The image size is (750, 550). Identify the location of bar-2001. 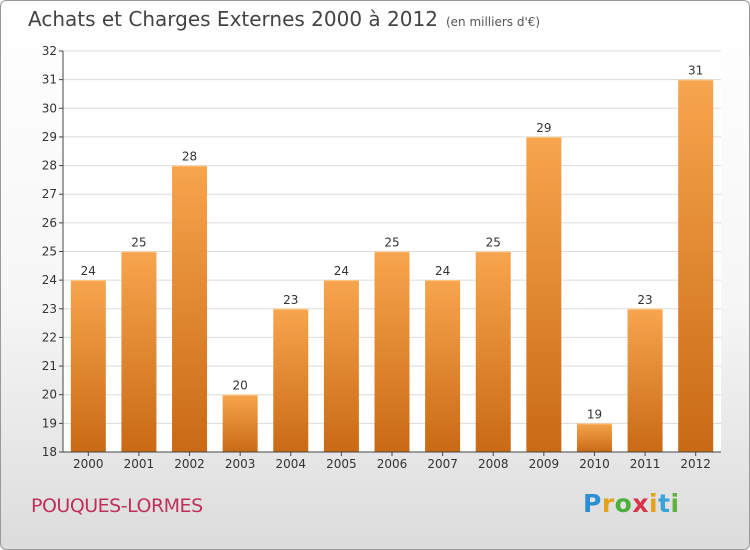
(139, 351).